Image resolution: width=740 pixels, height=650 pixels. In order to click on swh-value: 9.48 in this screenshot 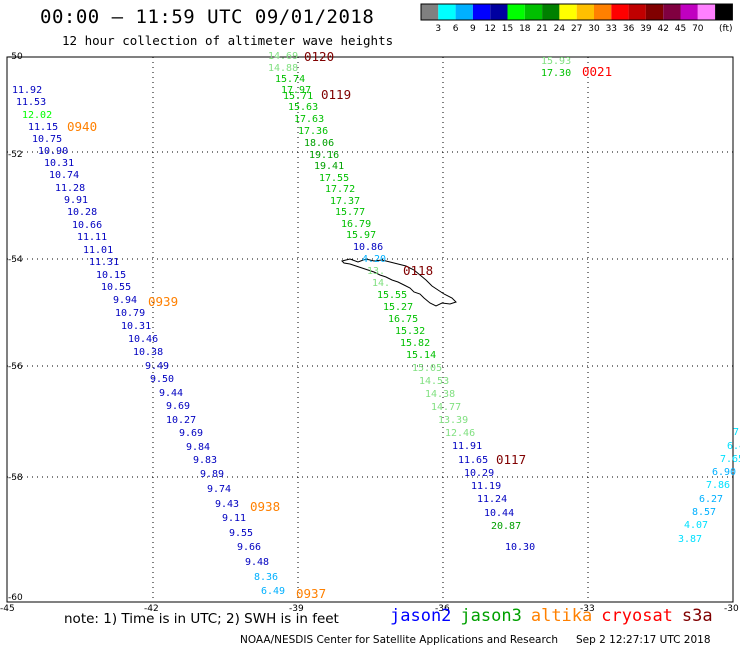, I will do `click(257, 562)`.